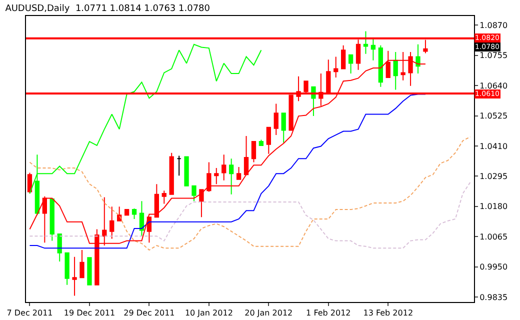 Image resolution: width=520 pixels, height=320 pixels. I want to click on y-tick-label: 1.0640, so click(494, 85).